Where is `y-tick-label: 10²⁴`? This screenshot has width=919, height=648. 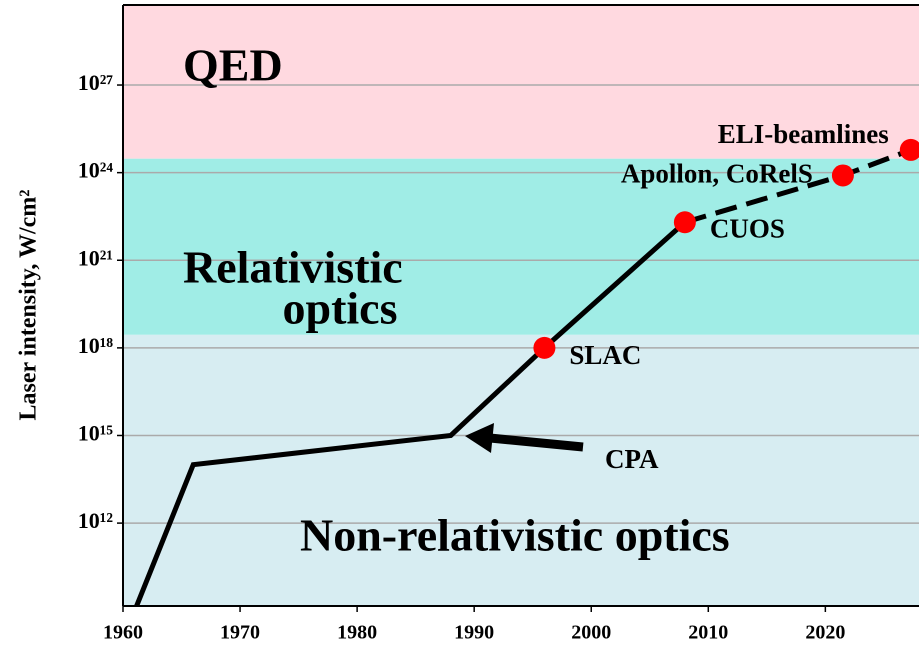
y-tick-label: 10²⁴ is located at coordinates (96, 170).